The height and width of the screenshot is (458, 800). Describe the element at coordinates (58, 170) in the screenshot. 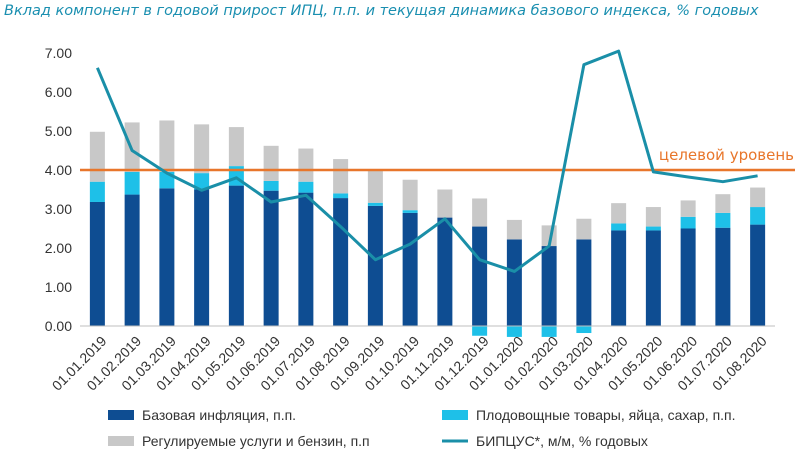

I see `y-tick-label: 4.00` at that location.